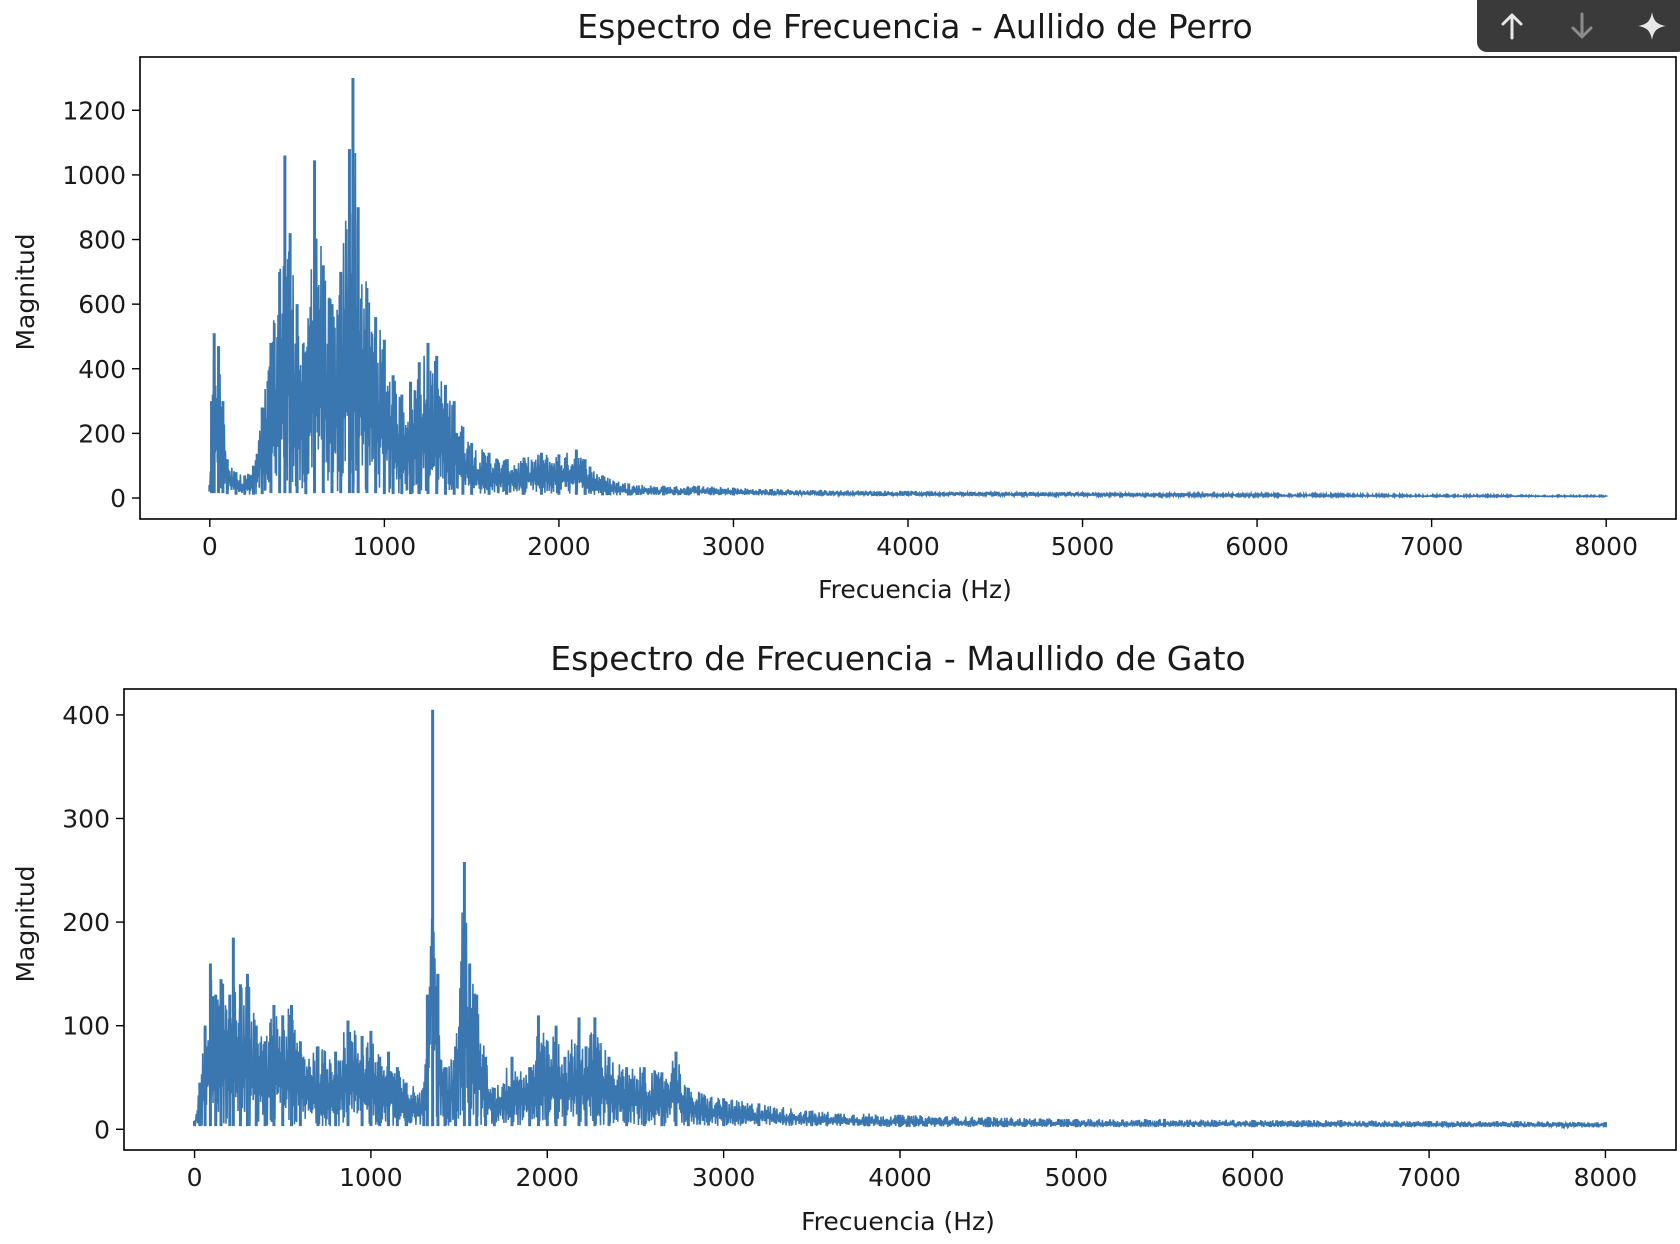 The width and height of the screenshot is (1680, 1244). I want to click on dog-x-tick-label: 6000, so click(1257, 546).